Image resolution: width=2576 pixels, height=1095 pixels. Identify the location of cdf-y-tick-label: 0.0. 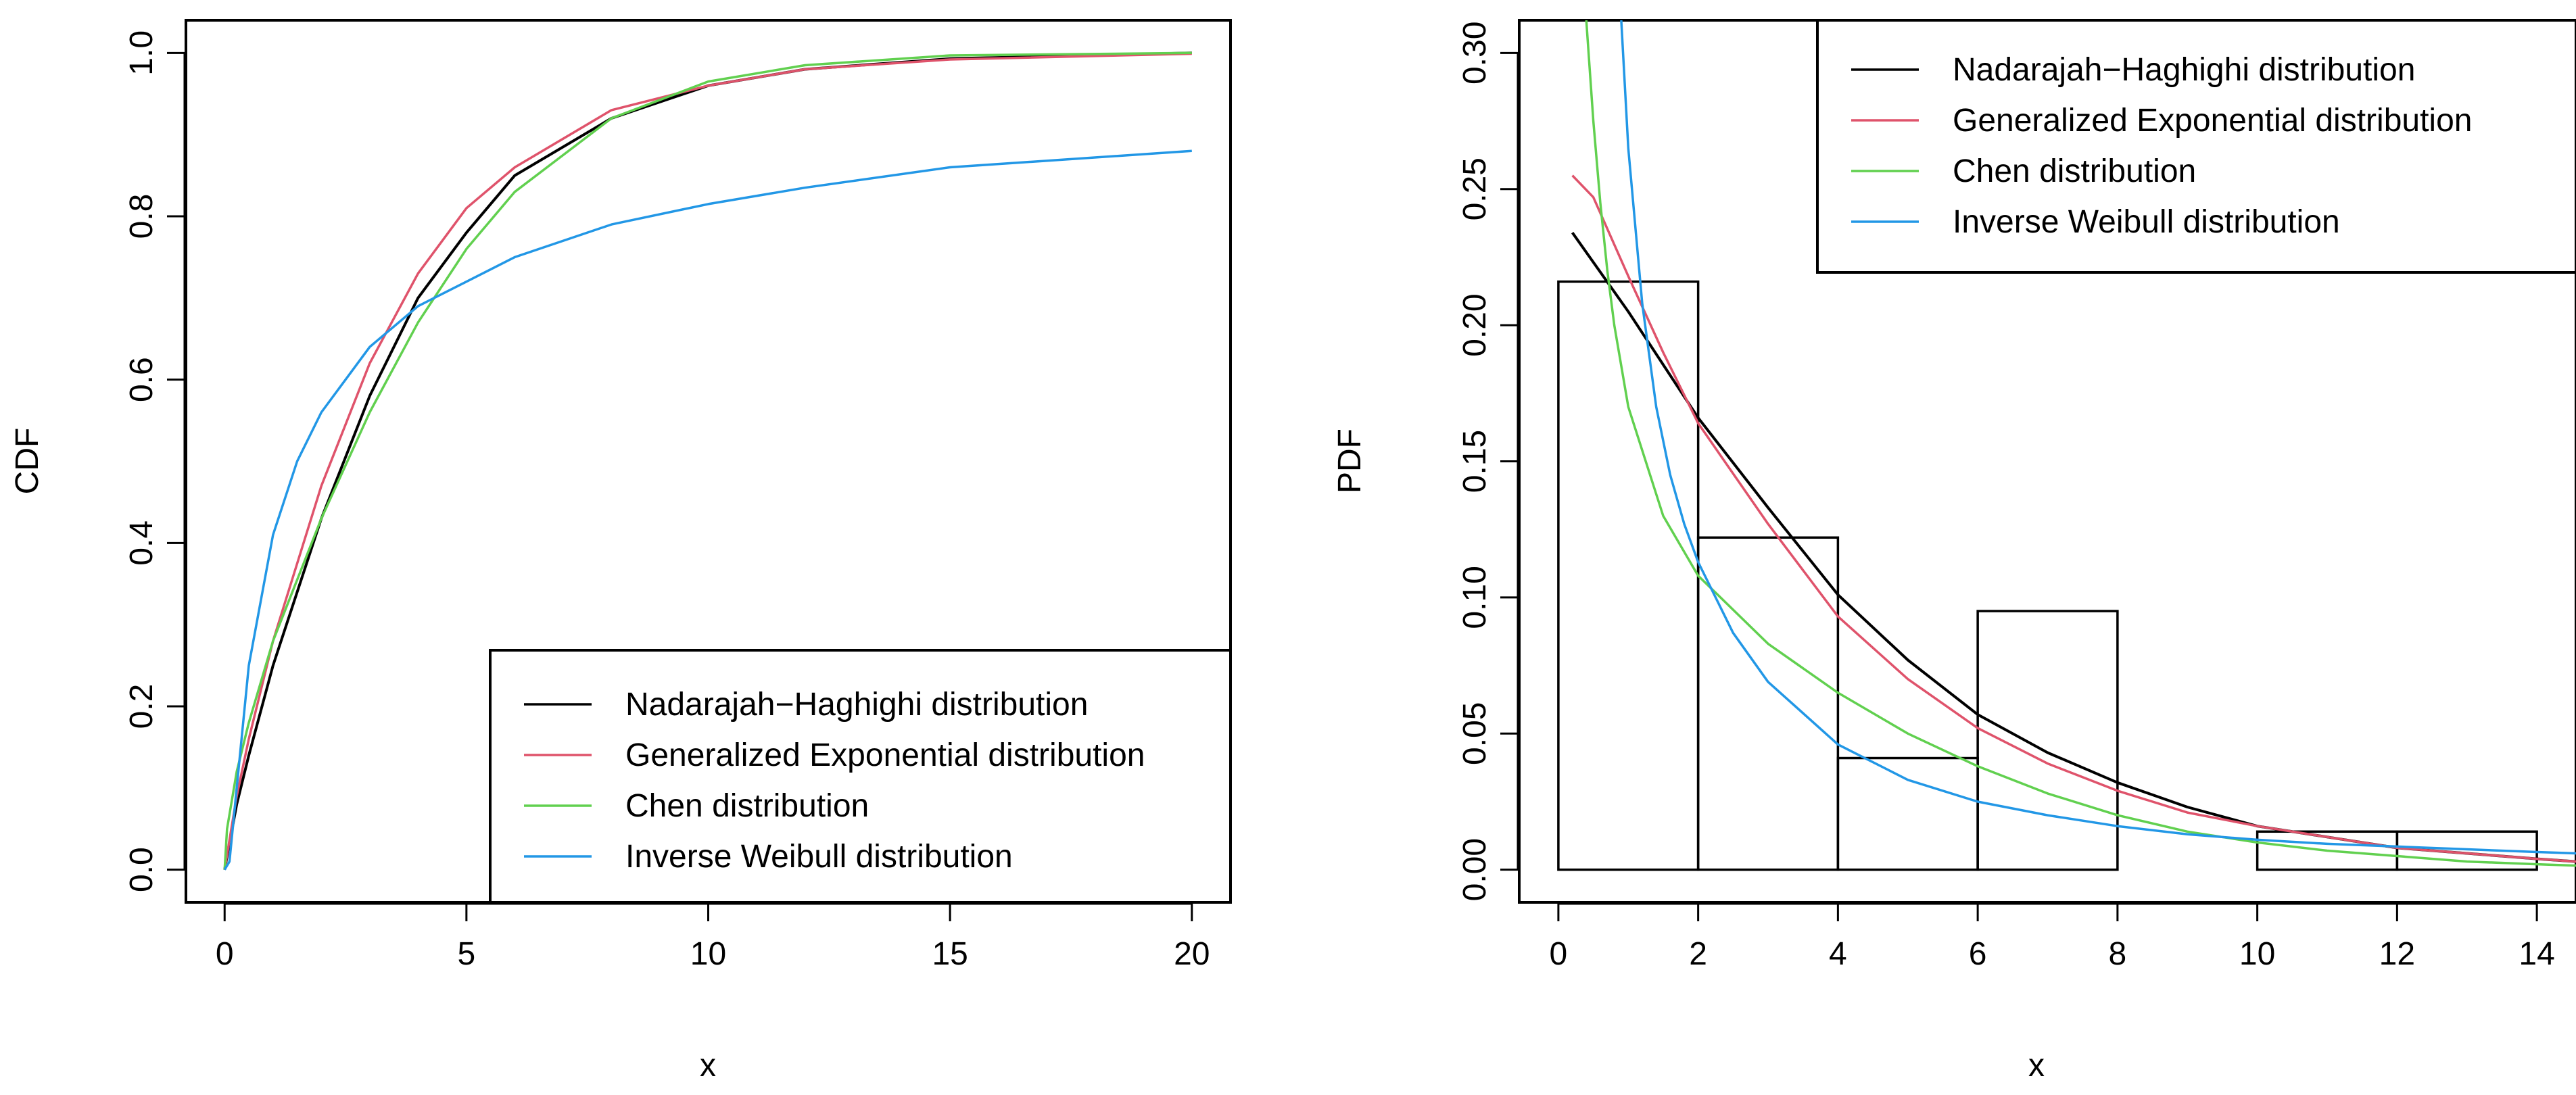
(142, 869).